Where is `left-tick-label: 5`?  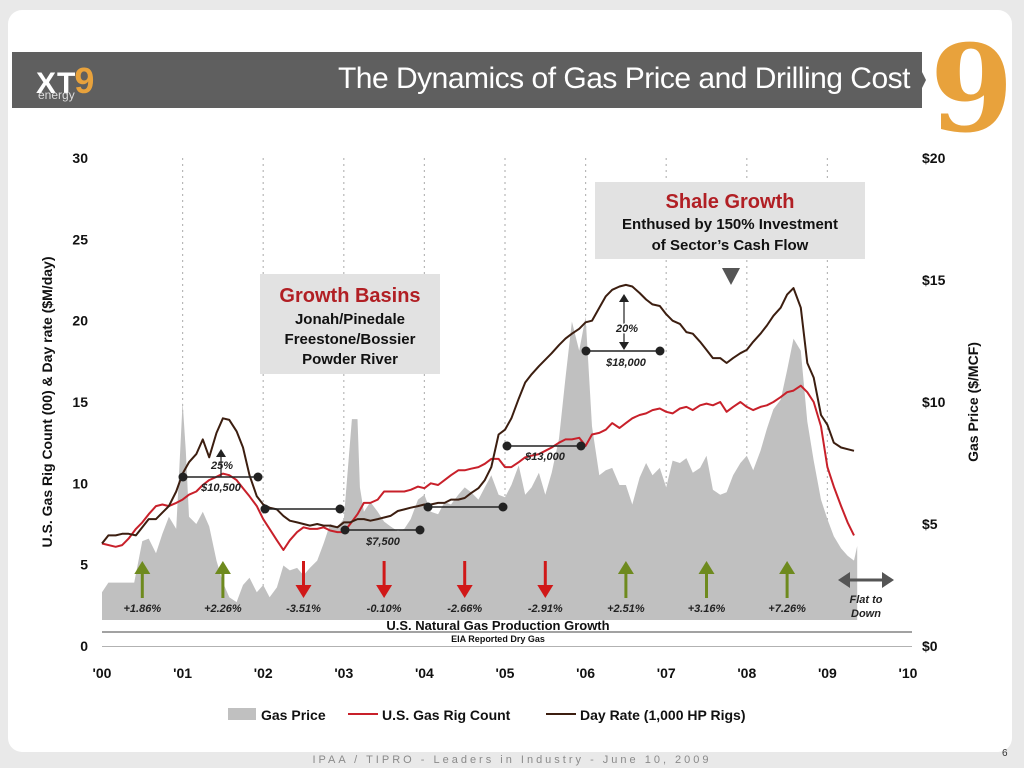 left-tick-label: 5 is located at coordinates (84, 565).